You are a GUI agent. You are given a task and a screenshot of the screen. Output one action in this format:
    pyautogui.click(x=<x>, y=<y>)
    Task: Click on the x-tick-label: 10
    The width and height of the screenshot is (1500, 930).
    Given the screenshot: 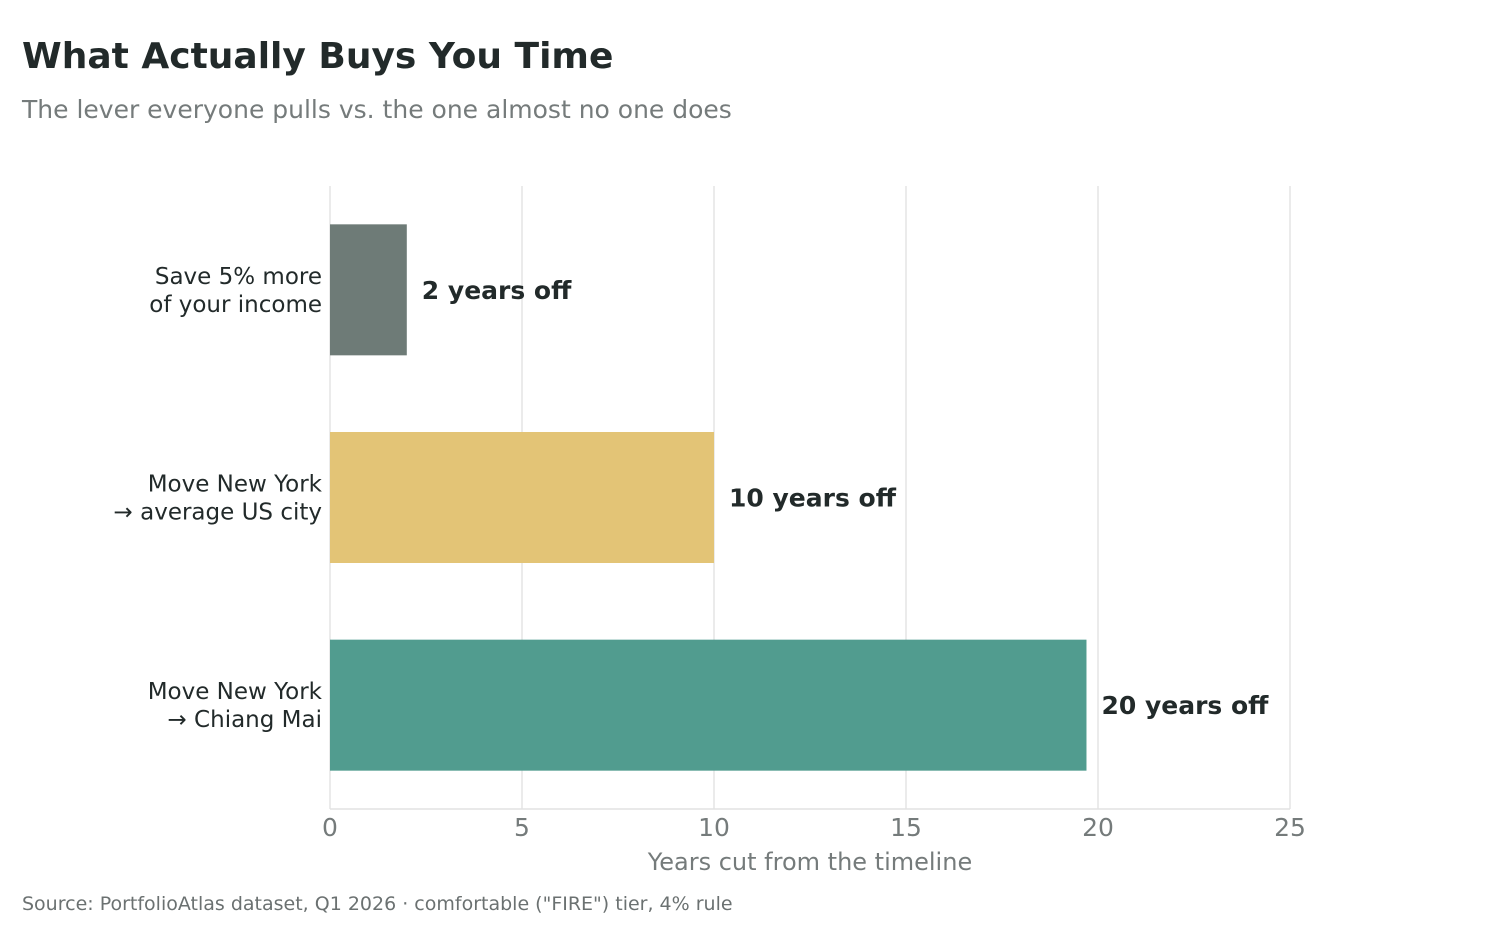 What is the action you would take?
    pyautogui.click(x=714, y=827)
    